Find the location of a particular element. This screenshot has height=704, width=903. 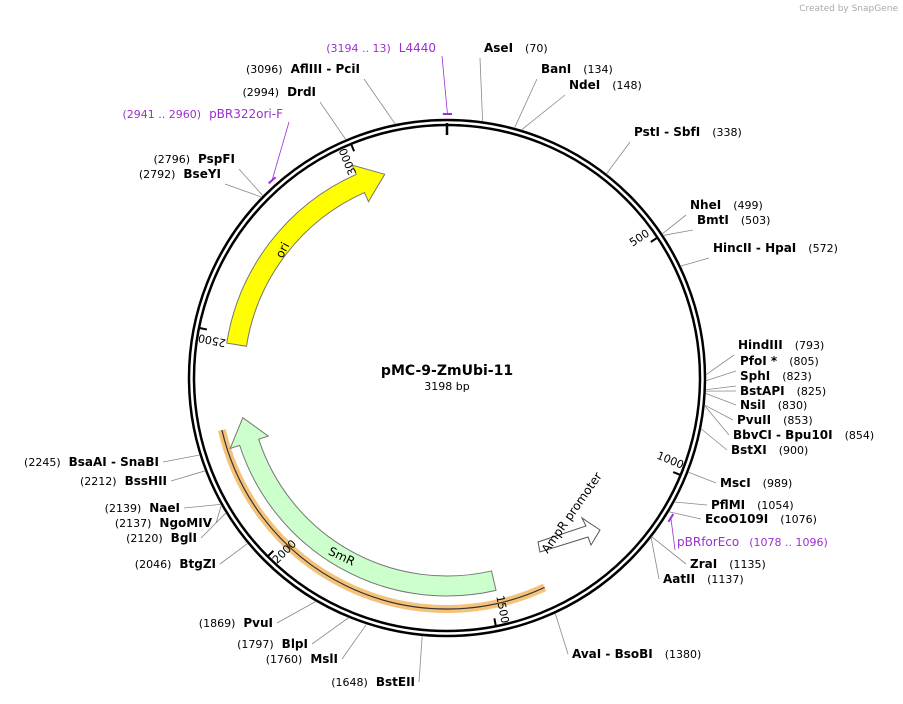

site-label: BstXI (900) is located at coordinates (769, 450).